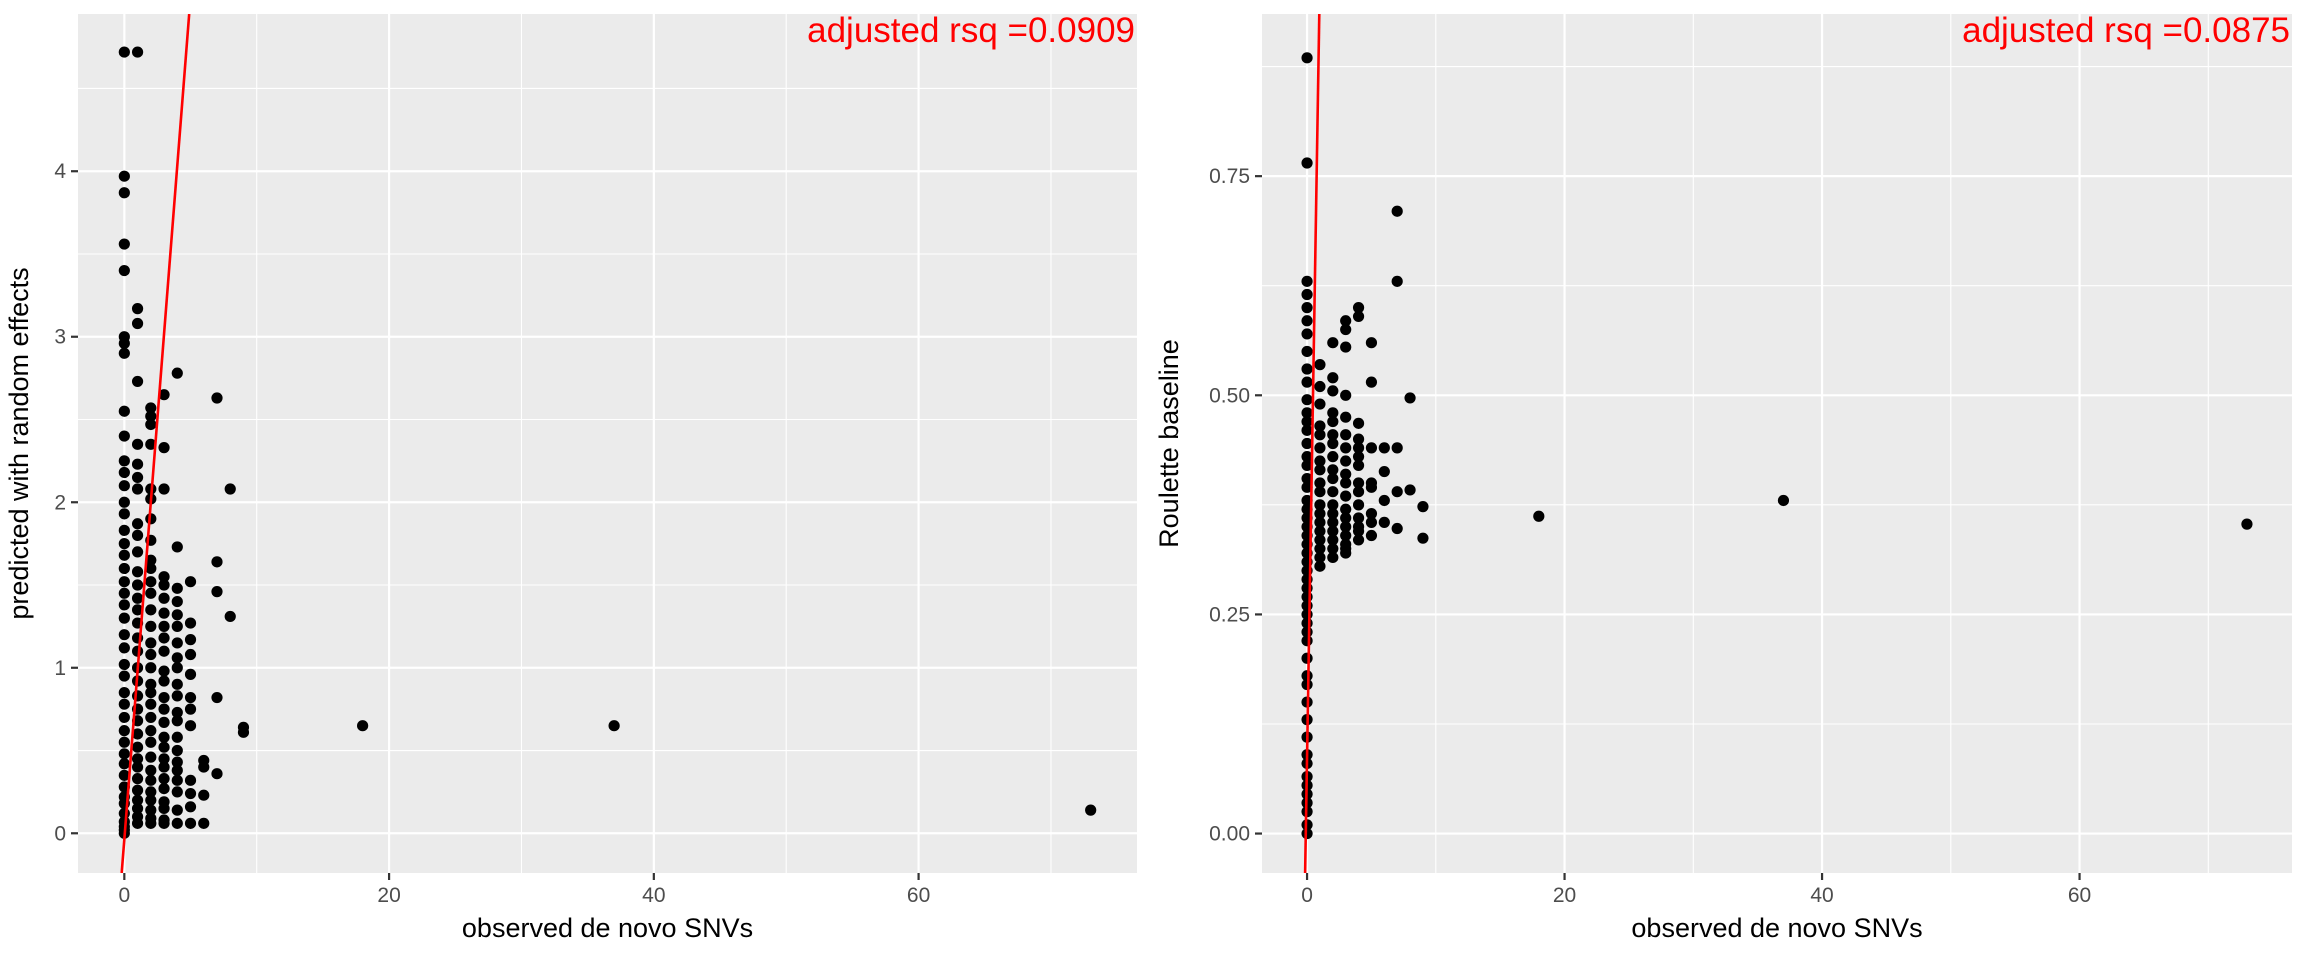 Image resolution: width=2304 pixels, height=960 pixels. Describe the element at coordinates (60, 171) in the screenshot. I see `y-tick-label: 4` at that location.